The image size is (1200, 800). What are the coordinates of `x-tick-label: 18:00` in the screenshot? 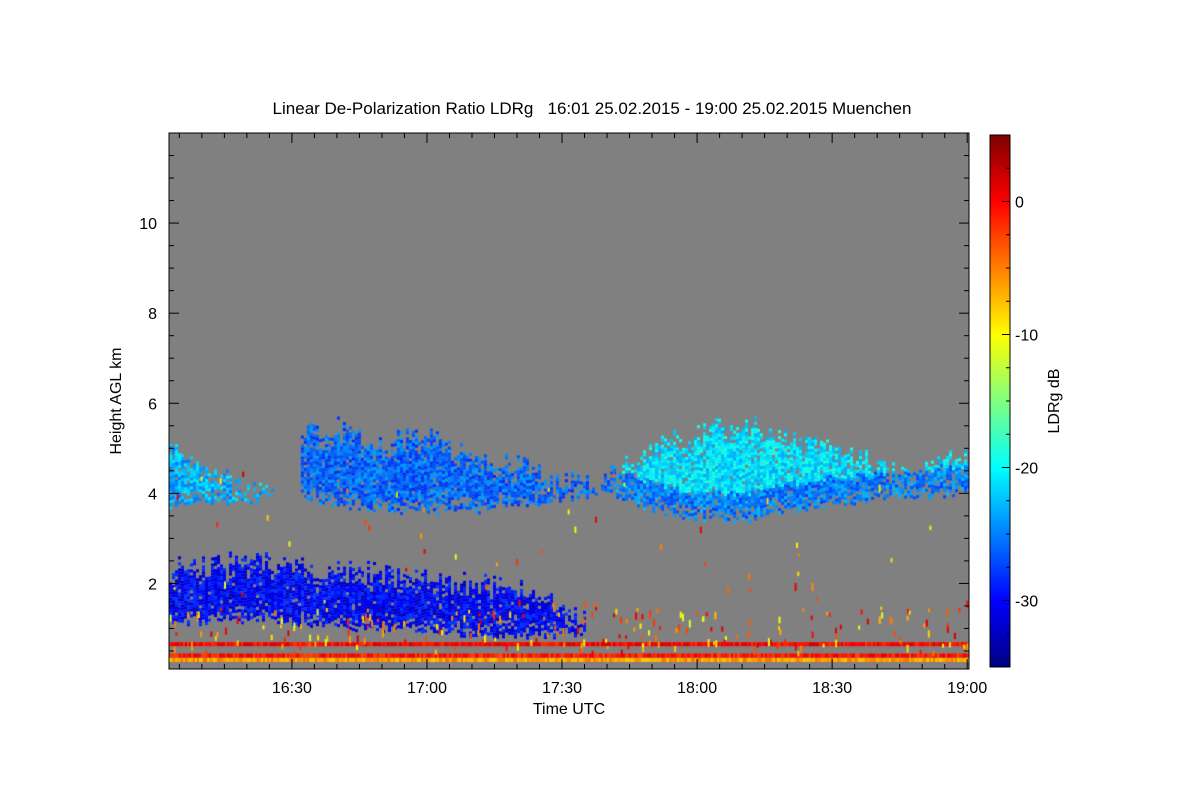 It's located at (697, 688).